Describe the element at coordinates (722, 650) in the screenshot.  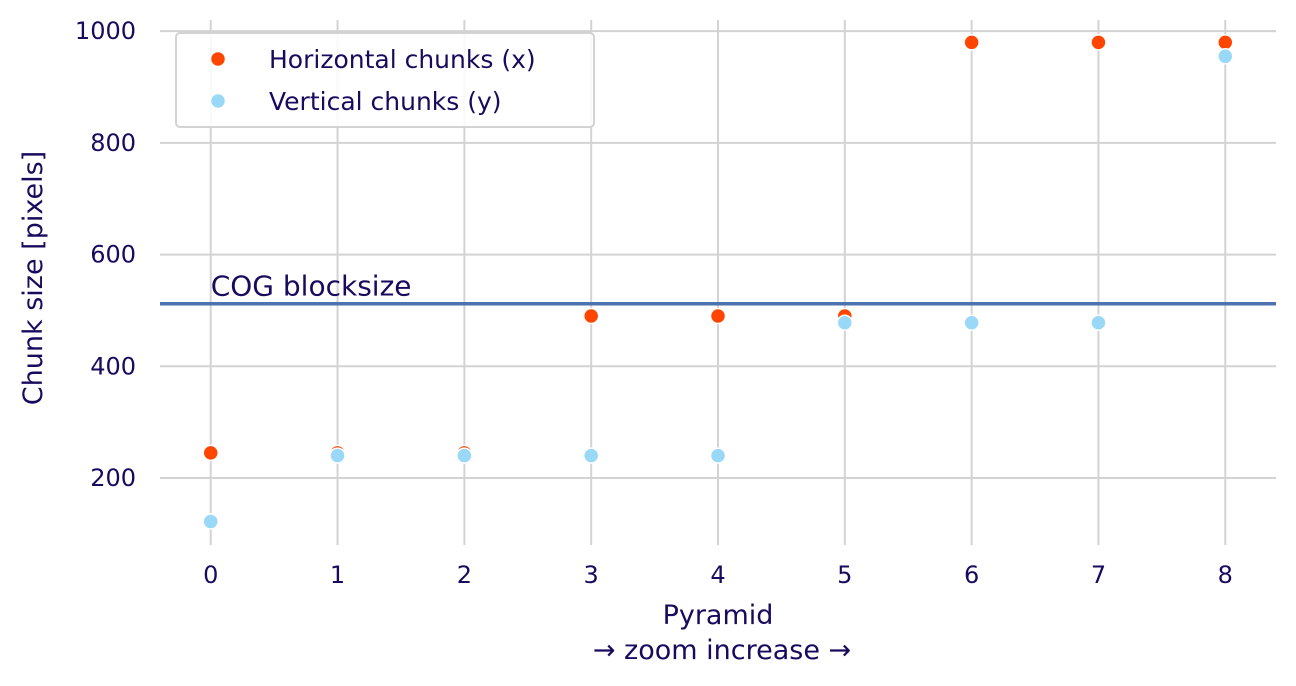
I see `x-axis-subtitle: → zoom increase →` at that location.